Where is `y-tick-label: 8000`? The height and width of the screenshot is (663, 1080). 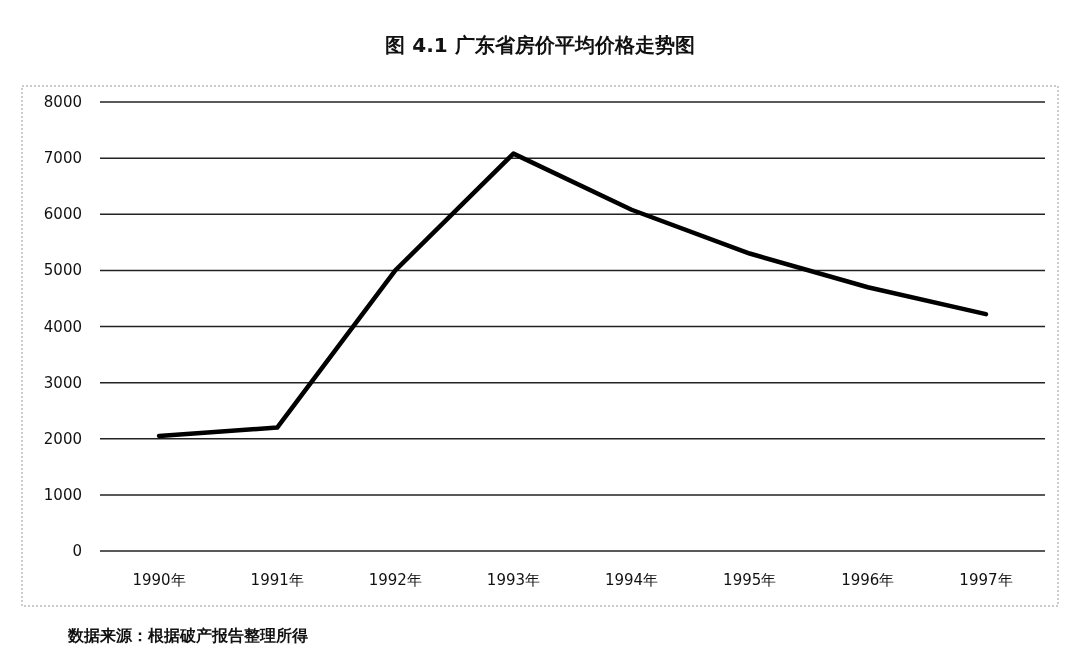 y-tick-label: 8000 is located at coordinates (62, 102).